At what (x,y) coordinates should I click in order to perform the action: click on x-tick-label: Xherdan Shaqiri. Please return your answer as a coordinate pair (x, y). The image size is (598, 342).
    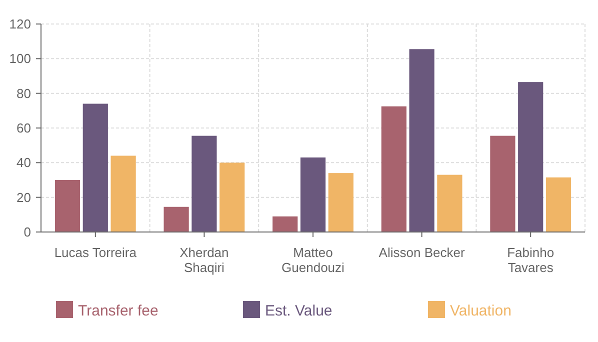
    Looking at the image, I should click on (204, 260).